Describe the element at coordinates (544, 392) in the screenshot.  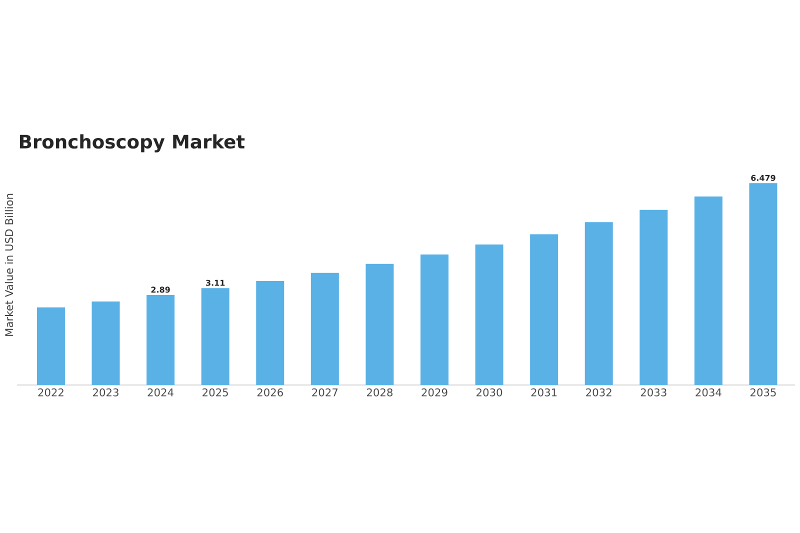
I see `x-tick-label: 2031` at that location.